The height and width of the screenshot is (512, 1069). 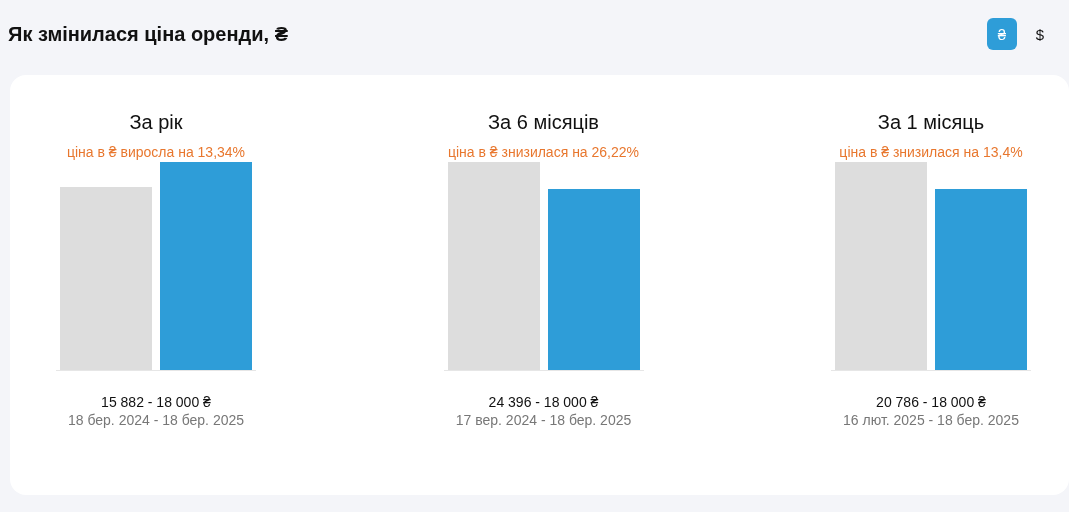 What do you see at coordinates (156, 420) in the screenshot?
I see `text: 18 бер. 2024 - 18 бер. 2025` at bounding box center [156, 420].